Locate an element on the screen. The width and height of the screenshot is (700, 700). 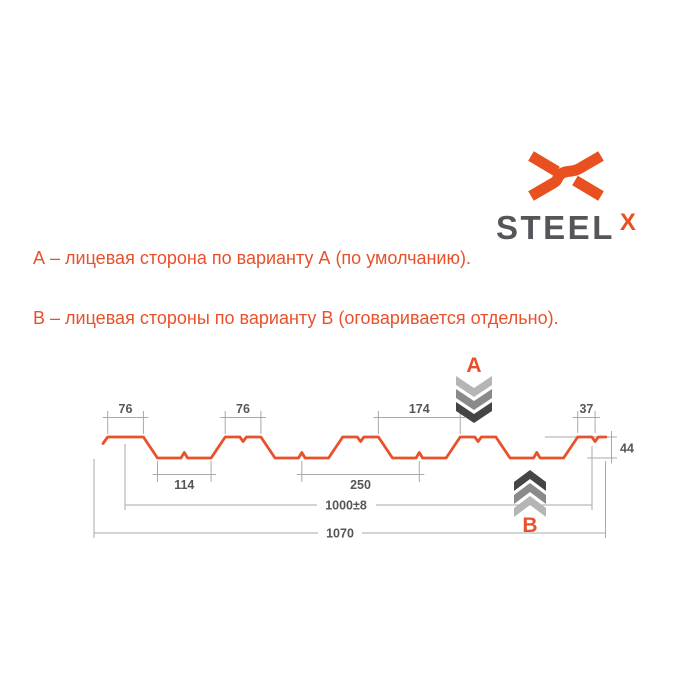
chevrons-down-icon is located at coordinates (474, 399).